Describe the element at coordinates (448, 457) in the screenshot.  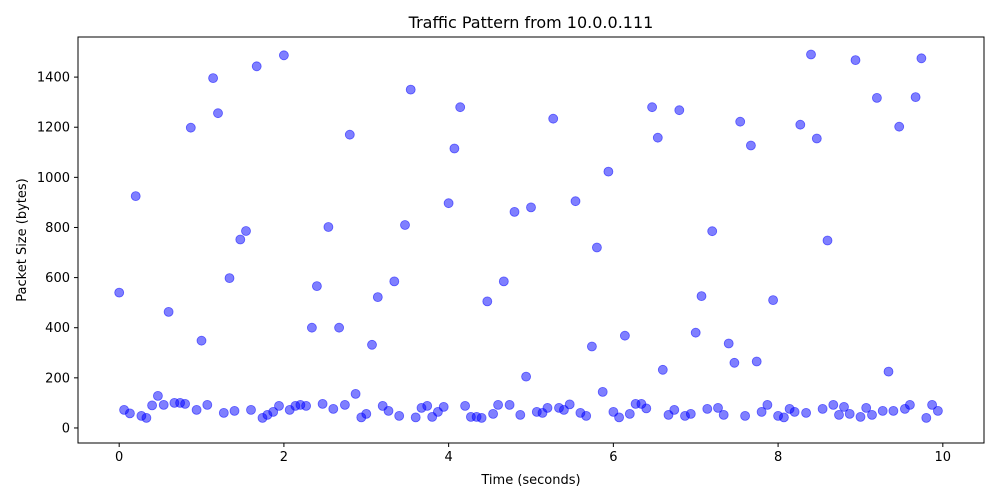
I see `x-tick-label: 4` at that location.